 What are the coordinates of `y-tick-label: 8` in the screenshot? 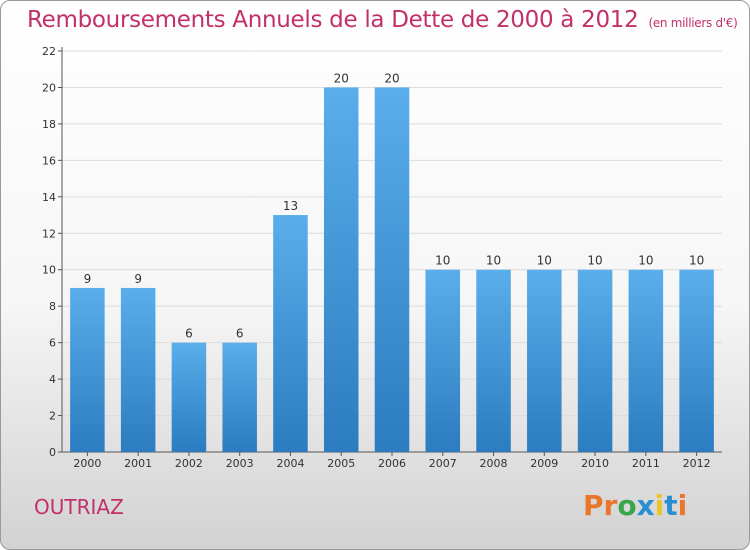 It's located at (52, 306).